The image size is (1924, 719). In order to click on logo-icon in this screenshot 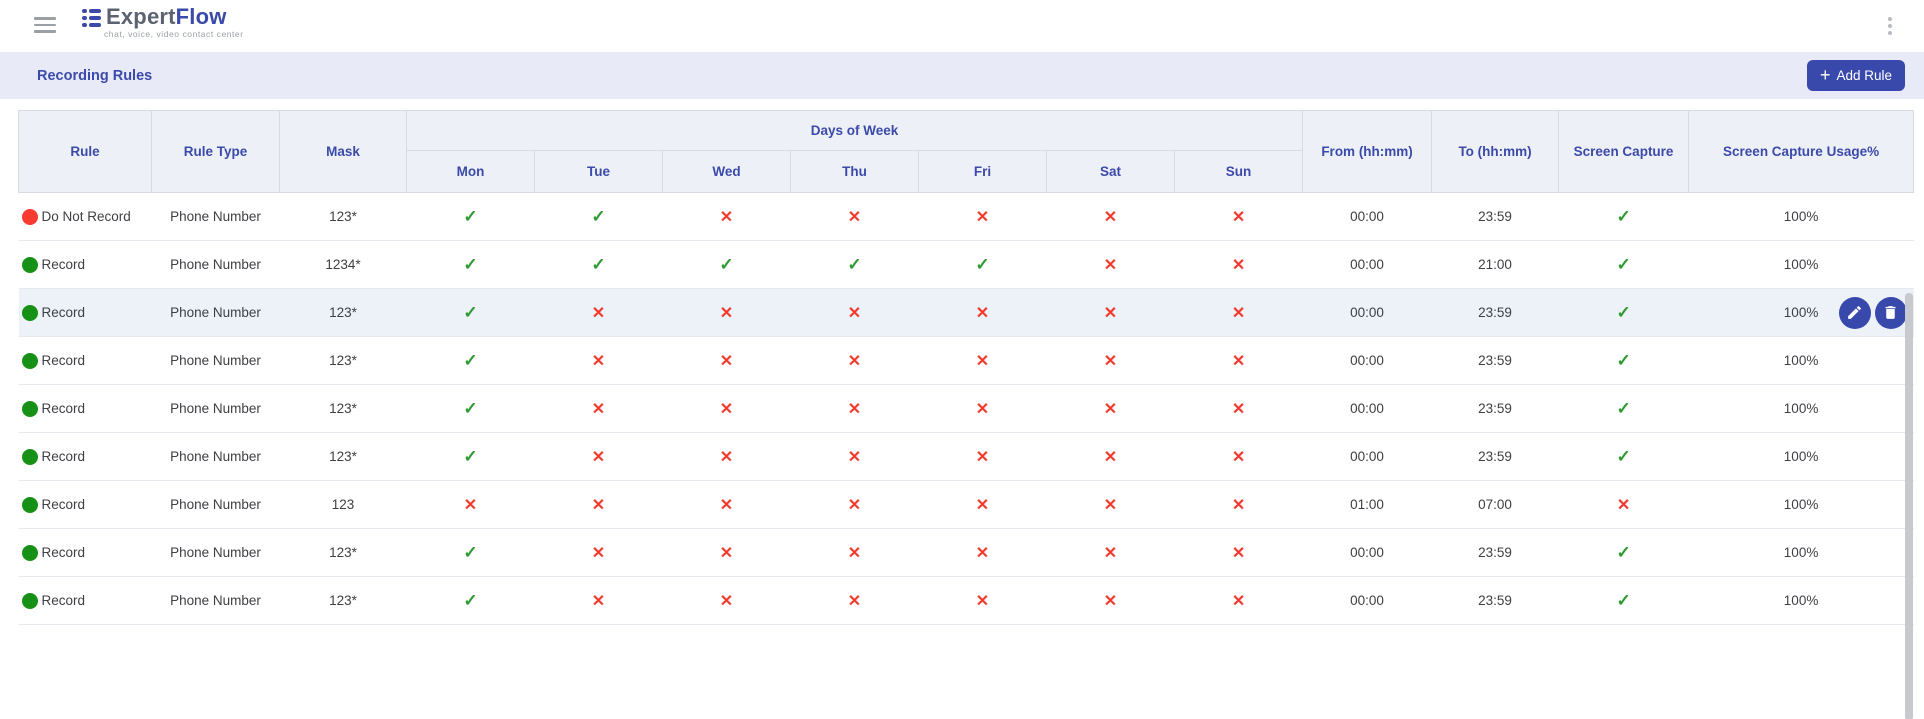, I will do `click(91, 17)`.